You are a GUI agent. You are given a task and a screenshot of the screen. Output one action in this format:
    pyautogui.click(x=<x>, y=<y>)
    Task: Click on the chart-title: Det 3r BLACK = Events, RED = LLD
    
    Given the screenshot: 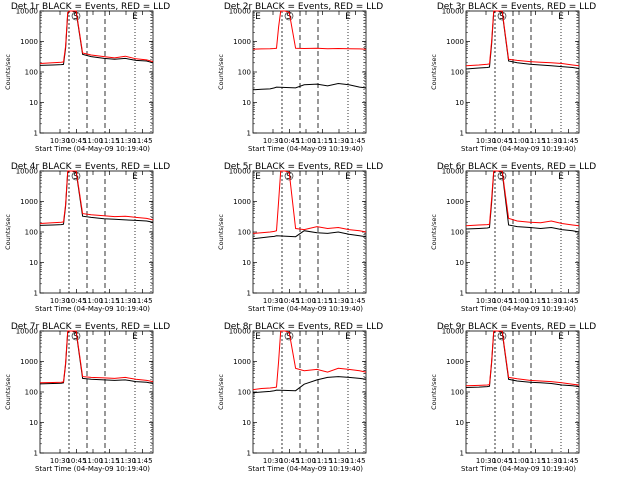 What is the action you would take?
    pyautogui.click(x=516, y=7)
    